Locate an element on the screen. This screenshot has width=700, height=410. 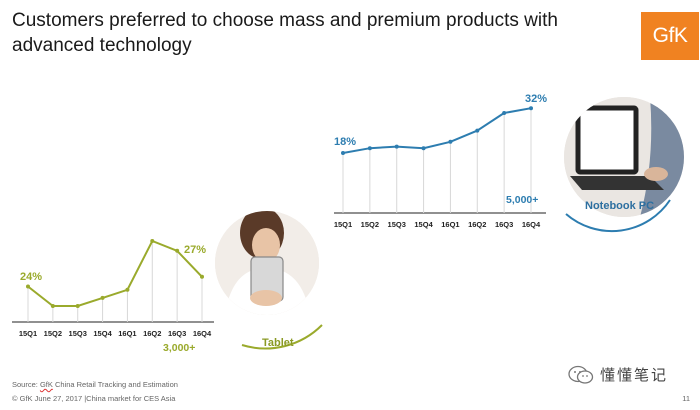
notebook-tick-label: 15Q2 is located at coordinates (370, 224).